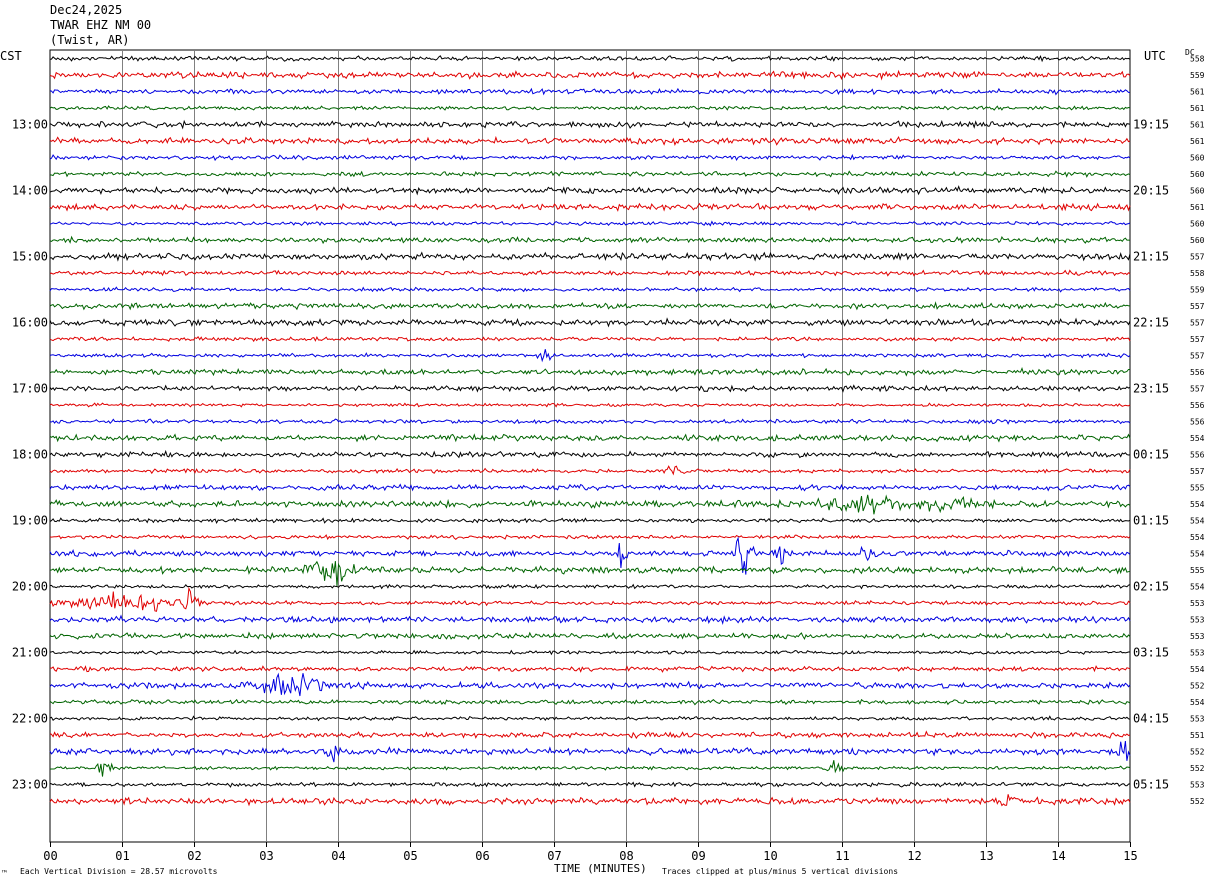 Image resolution: width=1210 pixels, height=886 pixels. I want to click on cst-hour-label: 19:00, so click(30, 521).